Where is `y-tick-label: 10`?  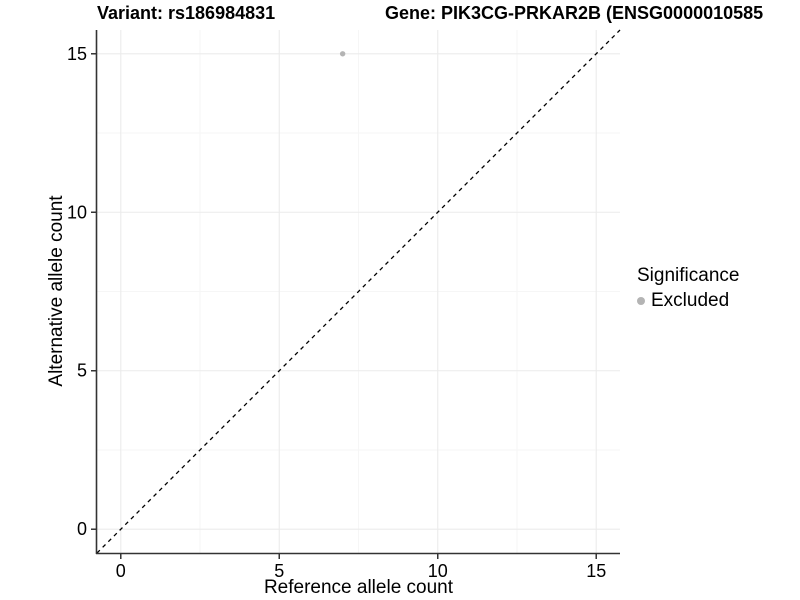 y-tick-label: 10 is located at coordinates (77, 212).